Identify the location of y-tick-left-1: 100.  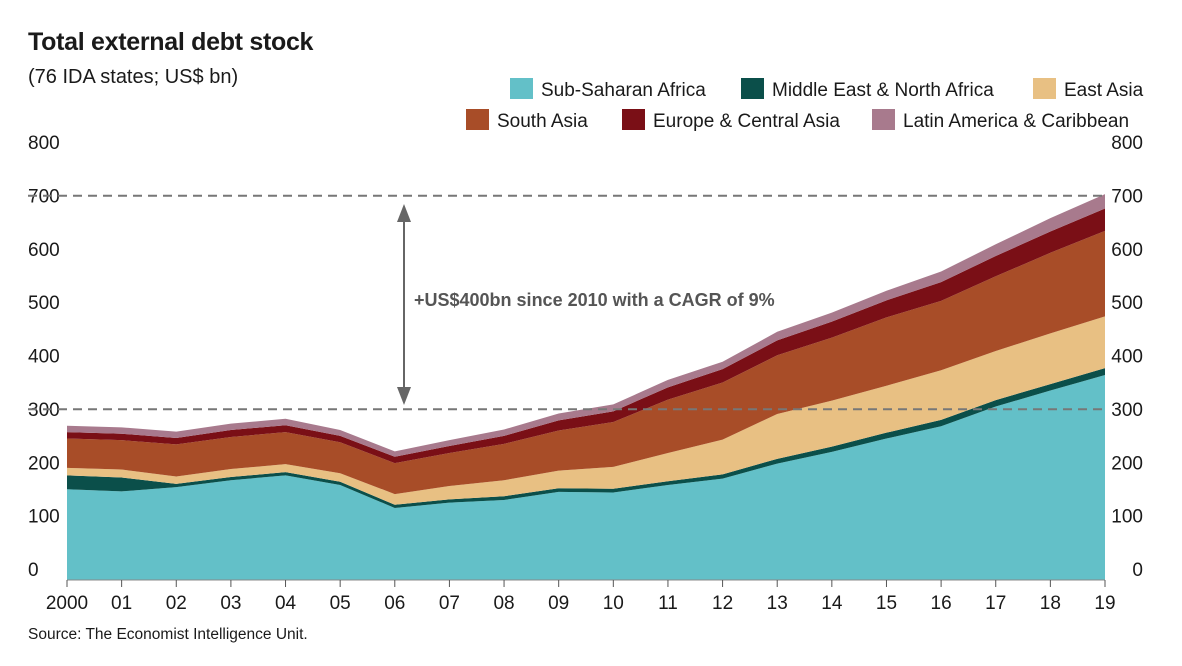
(44, 517).